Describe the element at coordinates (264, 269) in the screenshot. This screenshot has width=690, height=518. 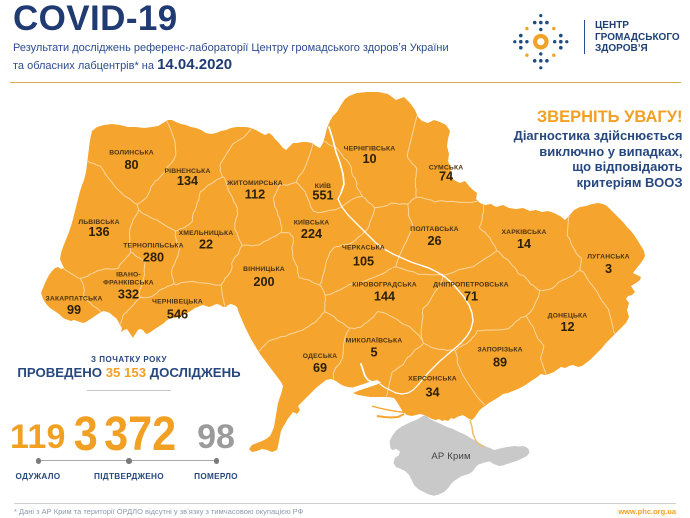
I see `svg-text: ВІННИЦЬКА` at that location.